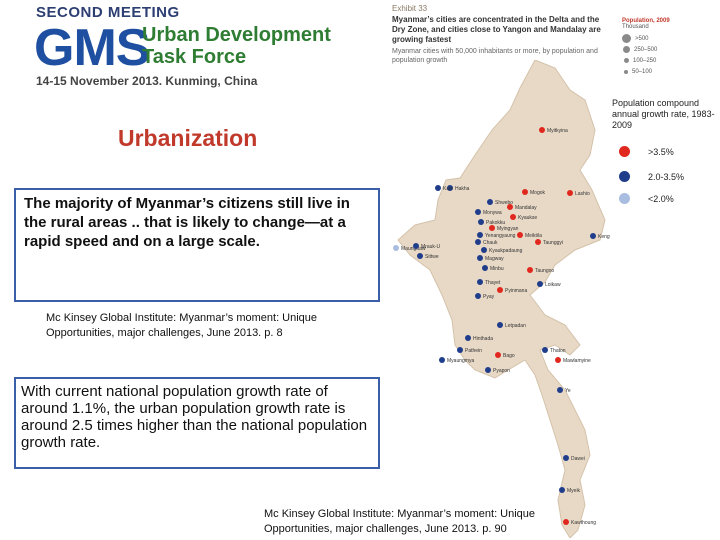  I want to click on population-legend-item: 250–500, so click(646, 49).